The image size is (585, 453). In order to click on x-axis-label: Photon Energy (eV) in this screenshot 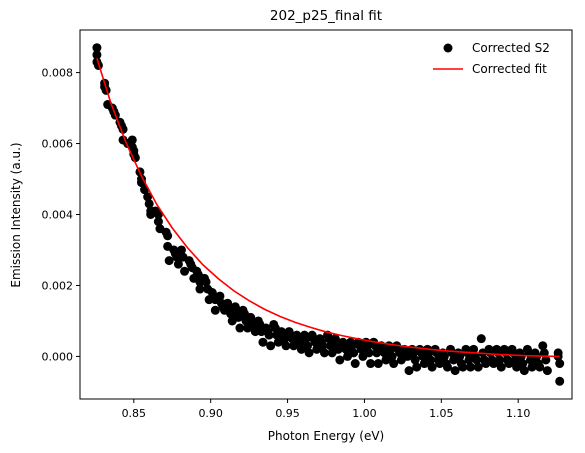, I will do `click(326, 436)`.